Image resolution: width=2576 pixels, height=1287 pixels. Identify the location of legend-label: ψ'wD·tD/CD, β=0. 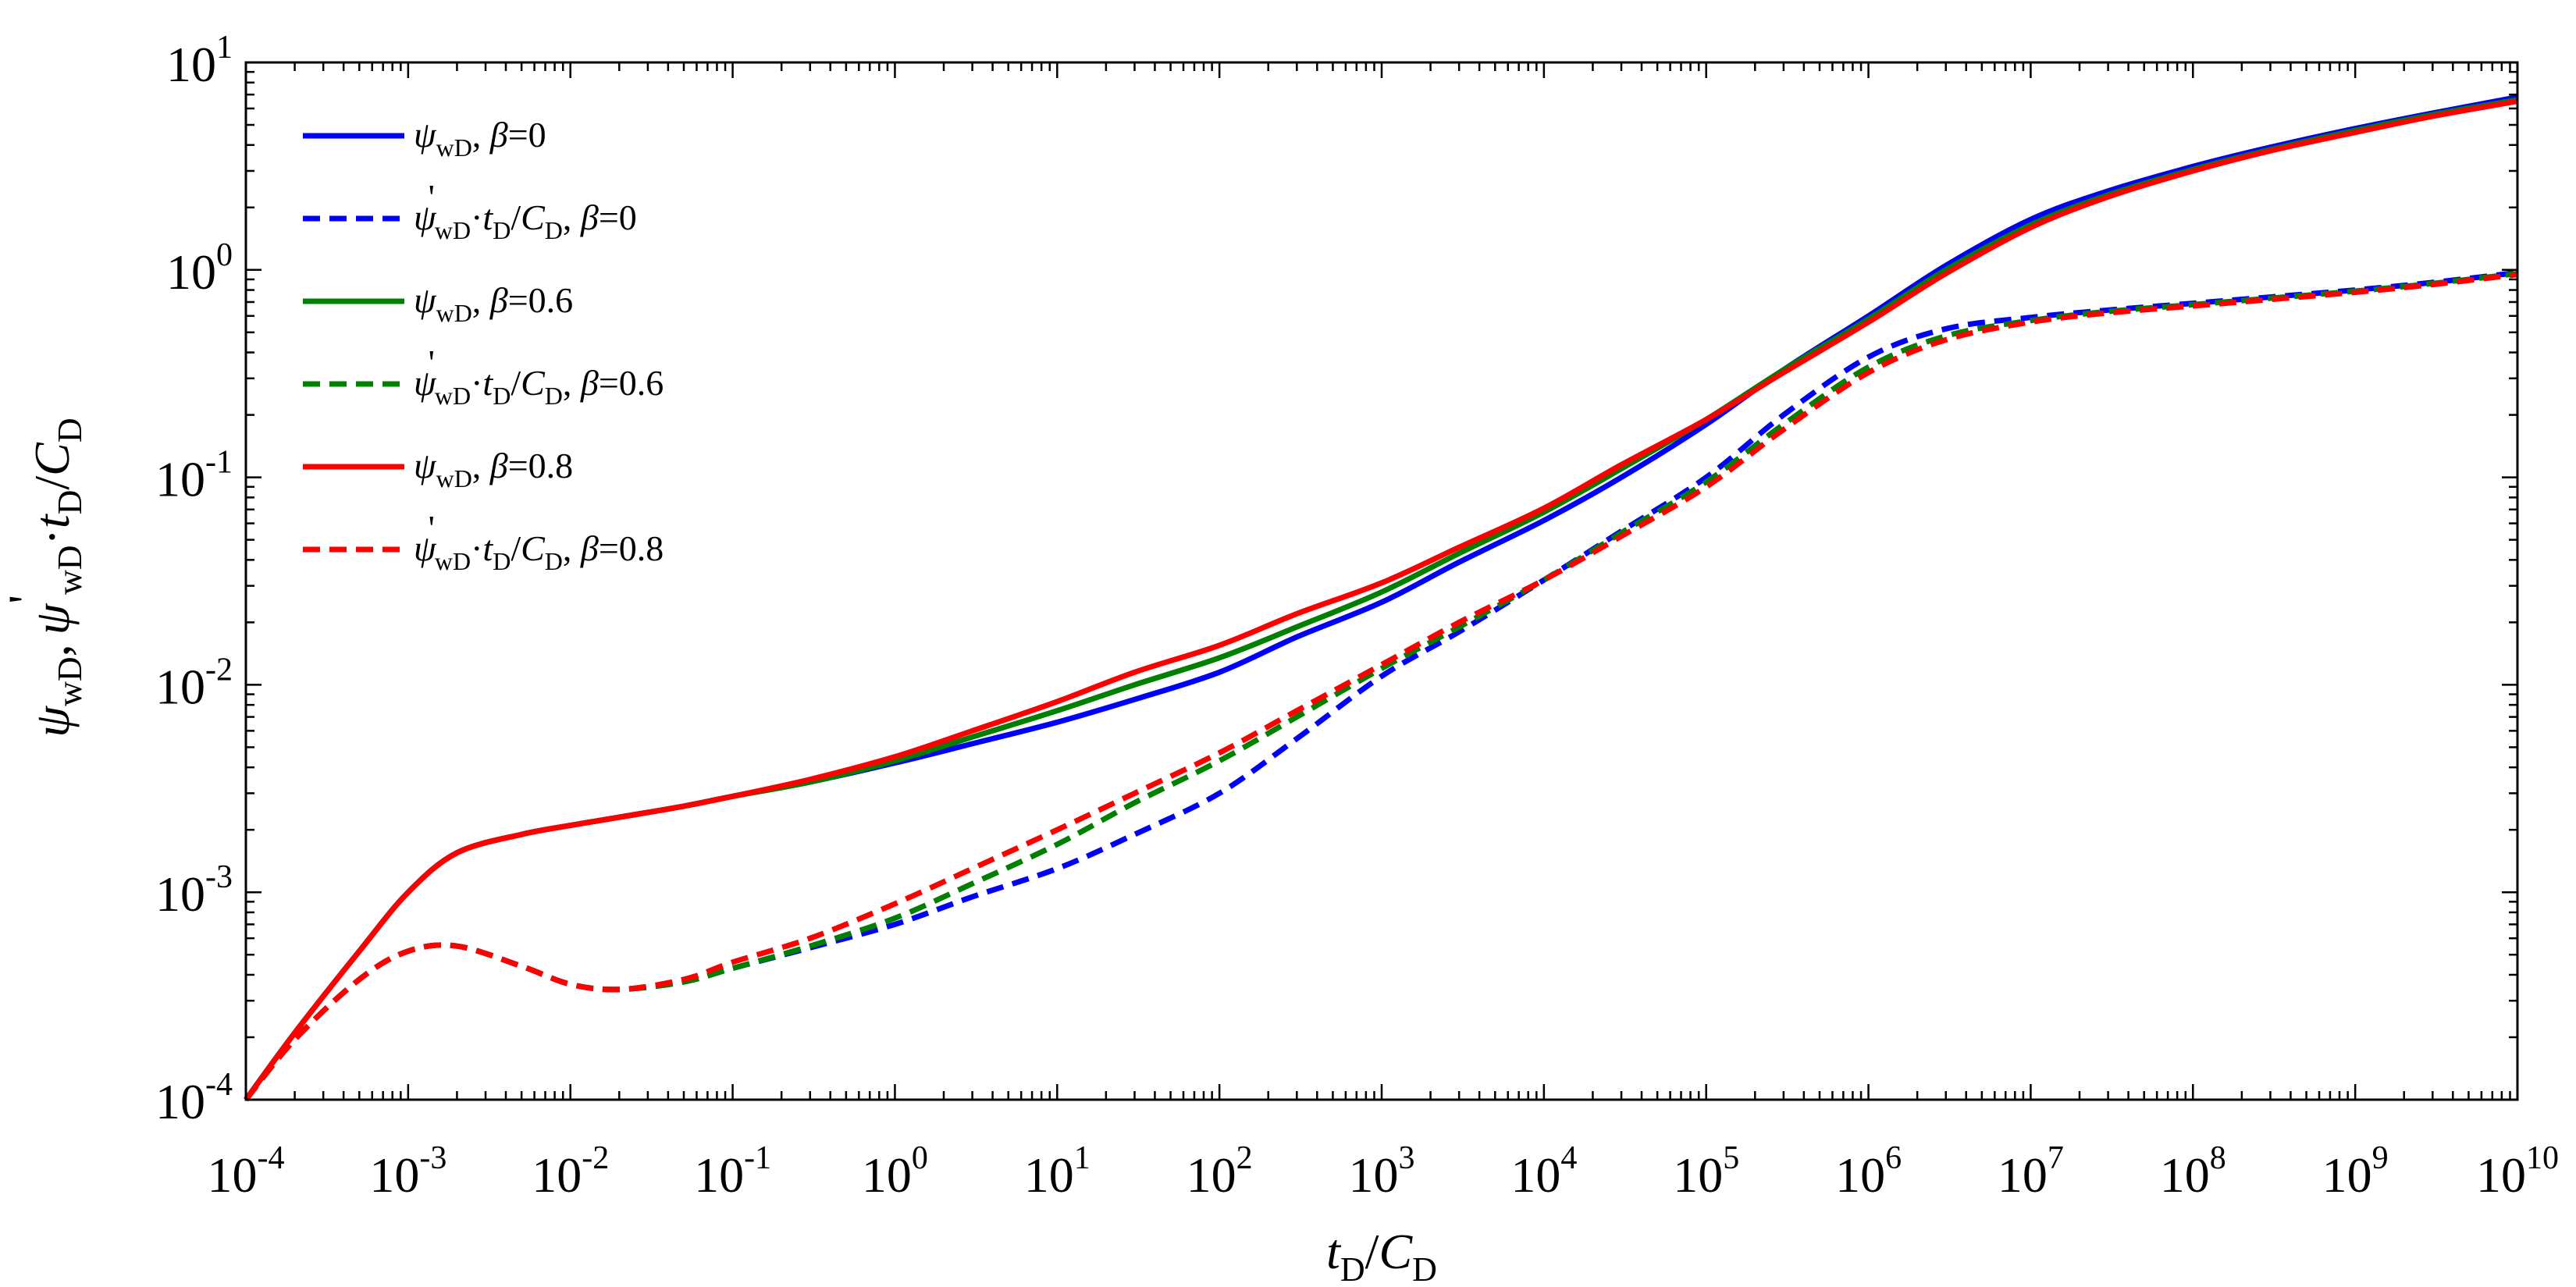
(525, 210).